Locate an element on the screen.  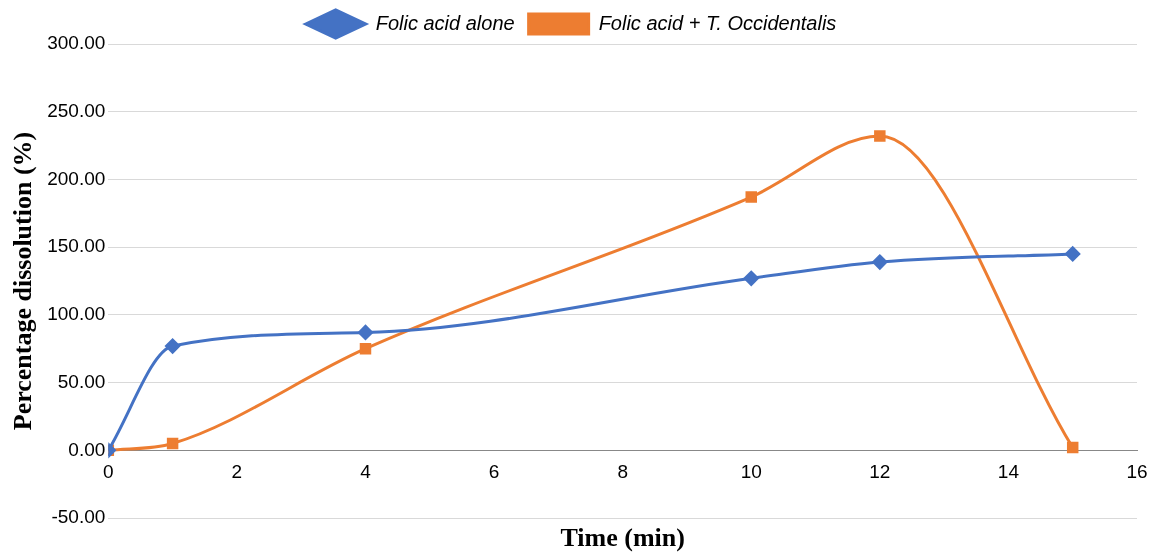
y-tick-label: 250.00 is located at coordinates (76, 110).